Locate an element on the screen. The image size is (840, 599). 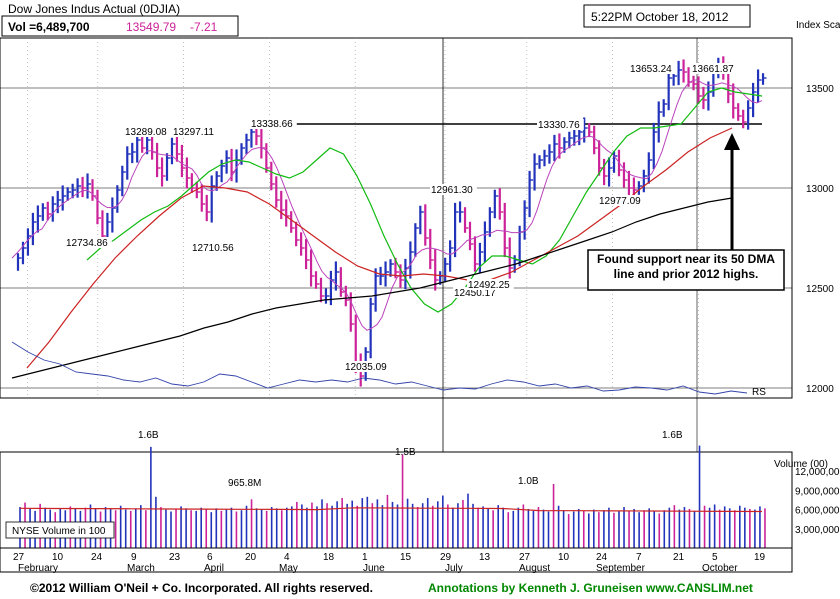
volume-axis-label: Volume (00) is located at coordinates (801, 464).